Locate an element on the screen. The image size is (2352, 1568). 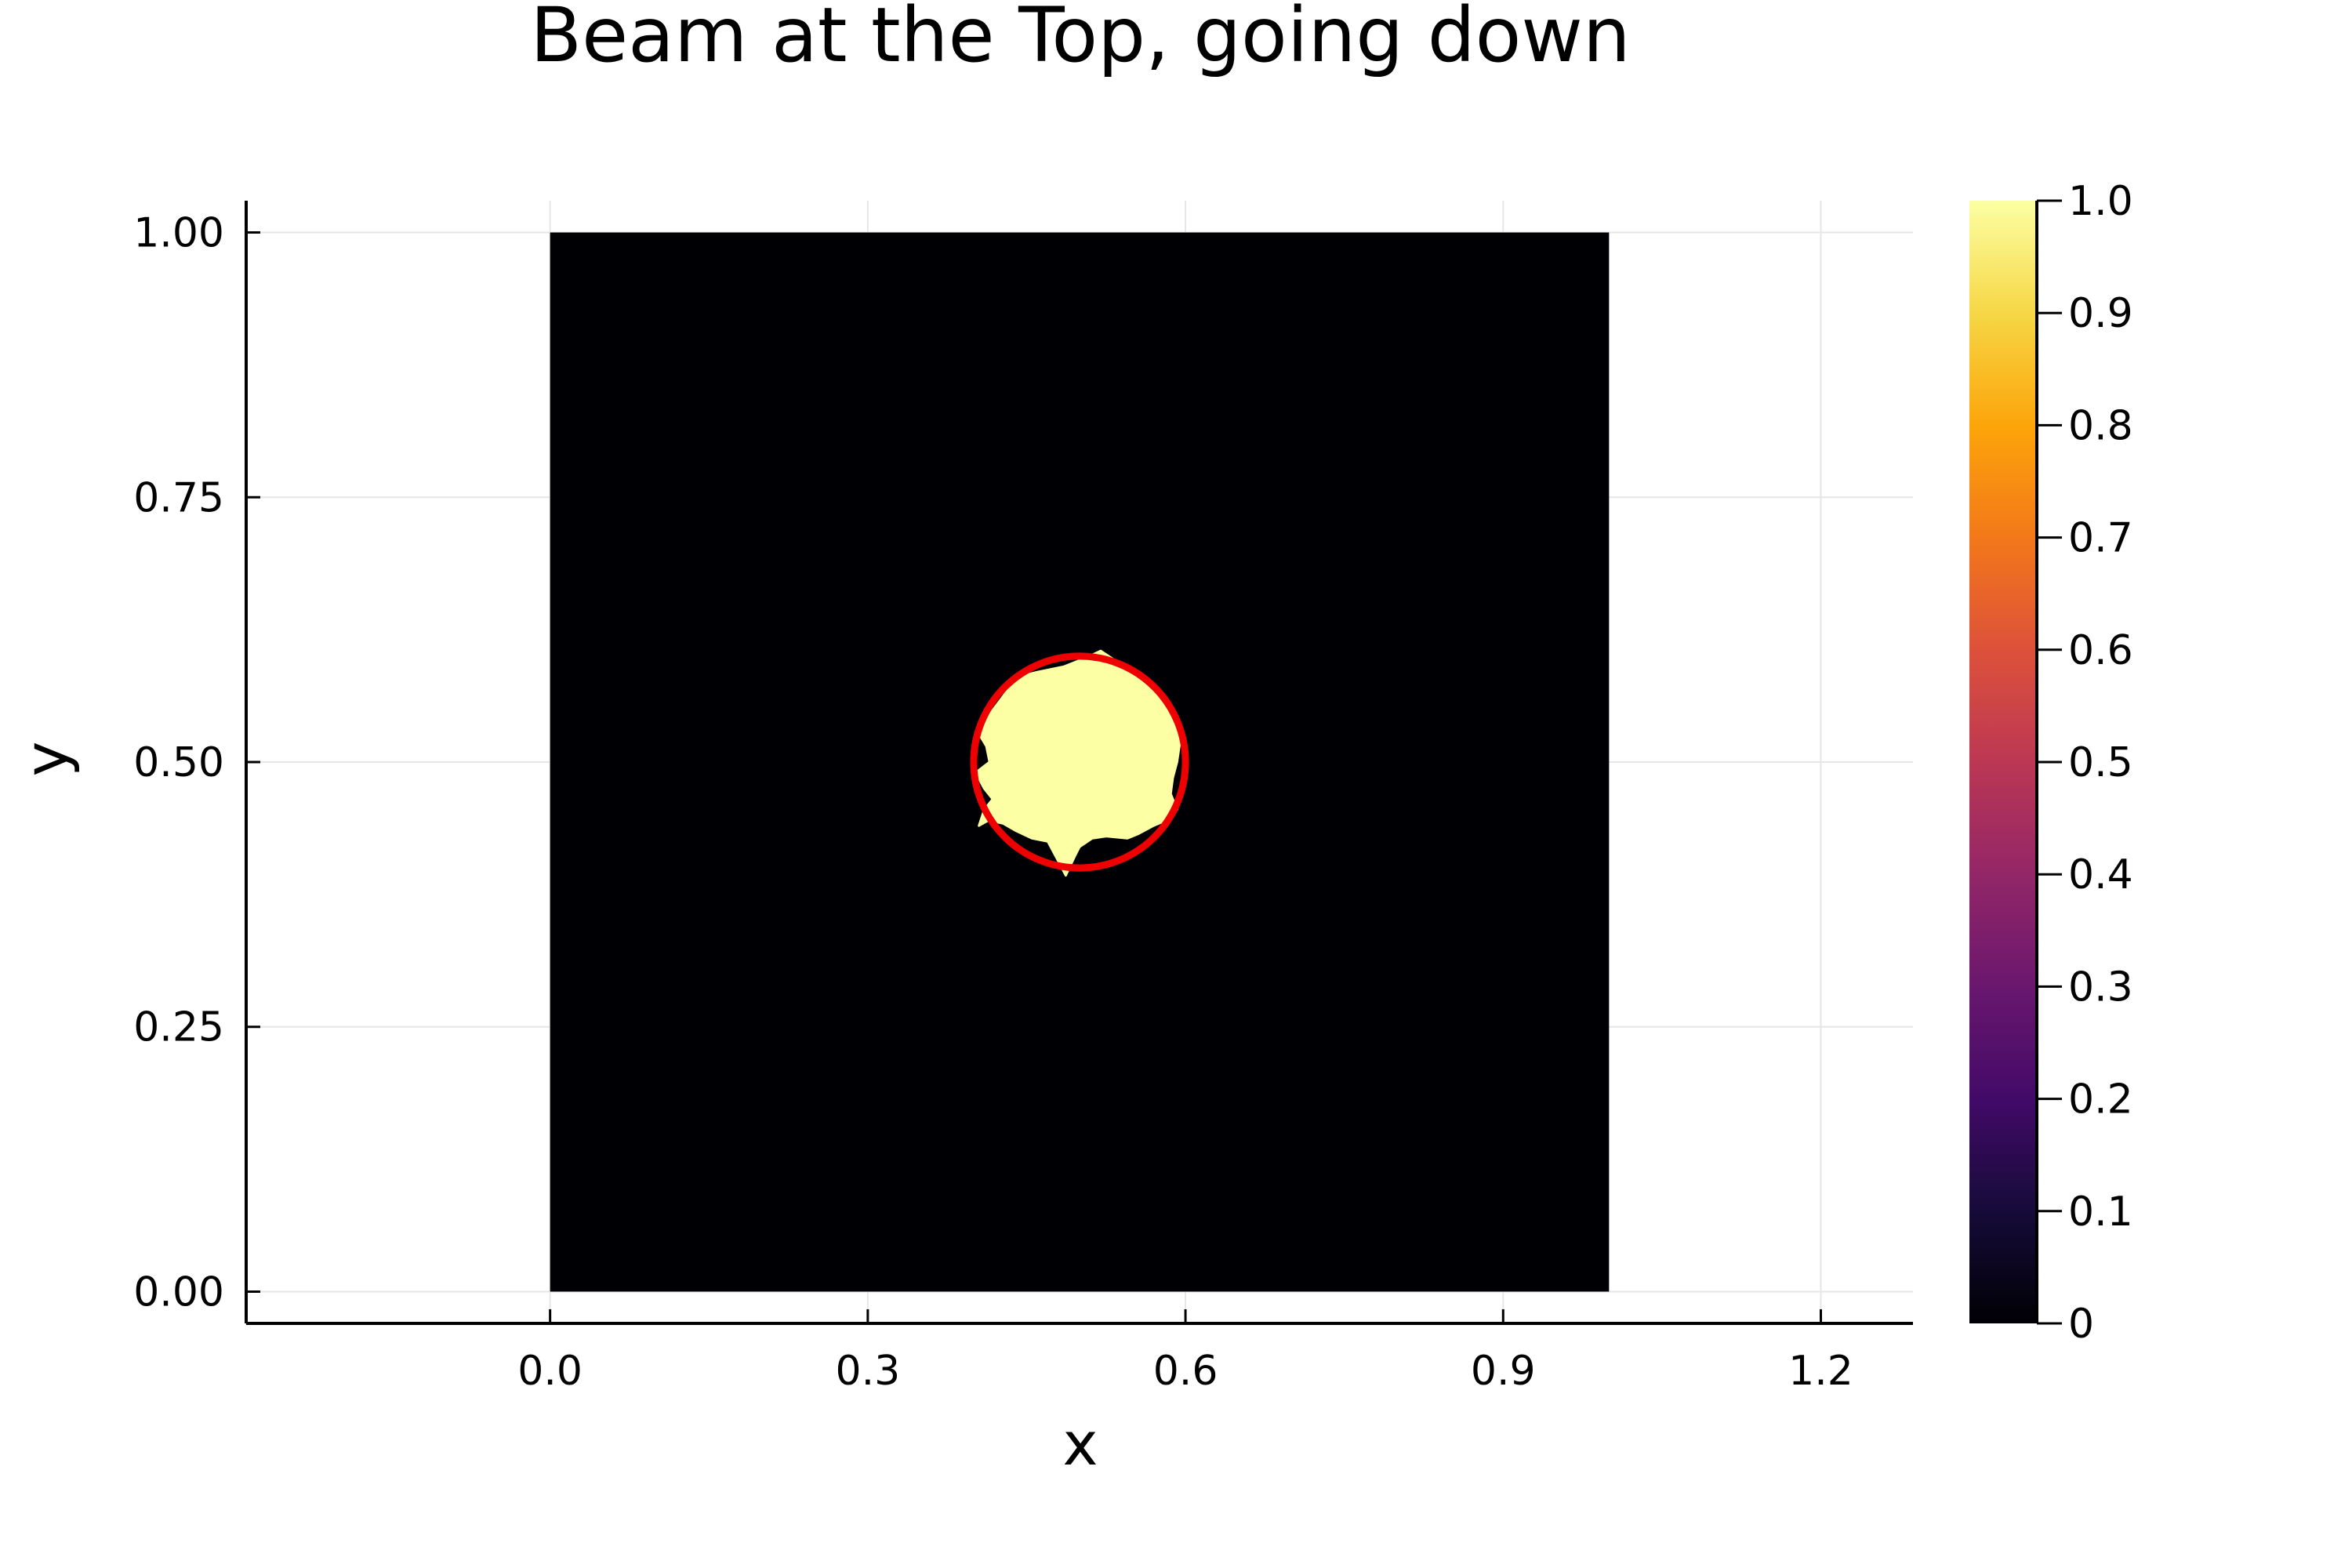
colorbar-tick-label: 0.4 is located at coordinates (2100, 874).